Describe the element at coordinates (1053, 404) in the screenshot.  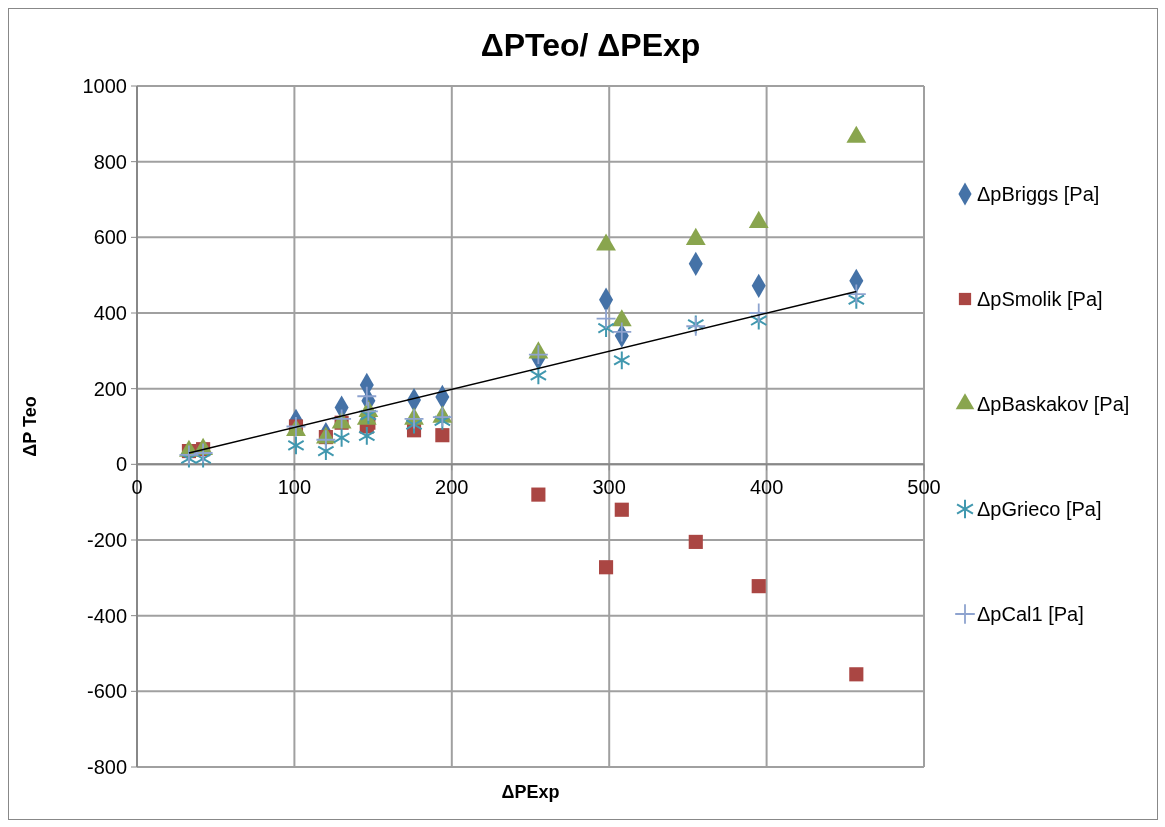
I see `legend-label: ΔpBaskakov [Pa]` at that location.